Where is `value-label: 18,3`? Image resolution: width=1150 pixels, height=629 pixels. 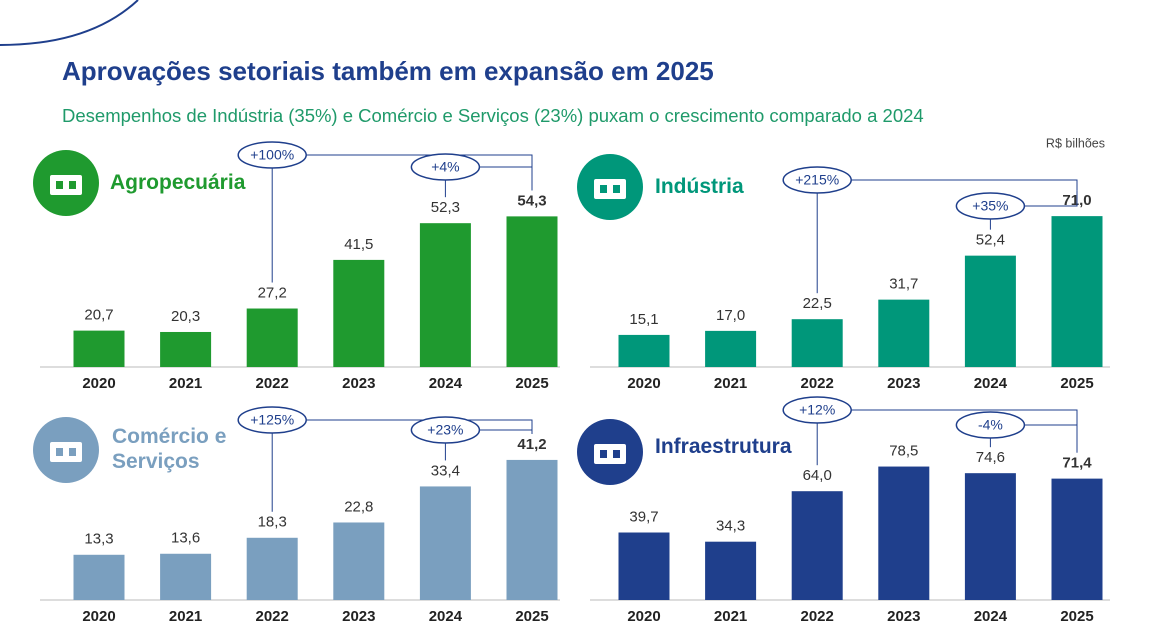
value-label: 18,3 is located at coordinates (272, 522).